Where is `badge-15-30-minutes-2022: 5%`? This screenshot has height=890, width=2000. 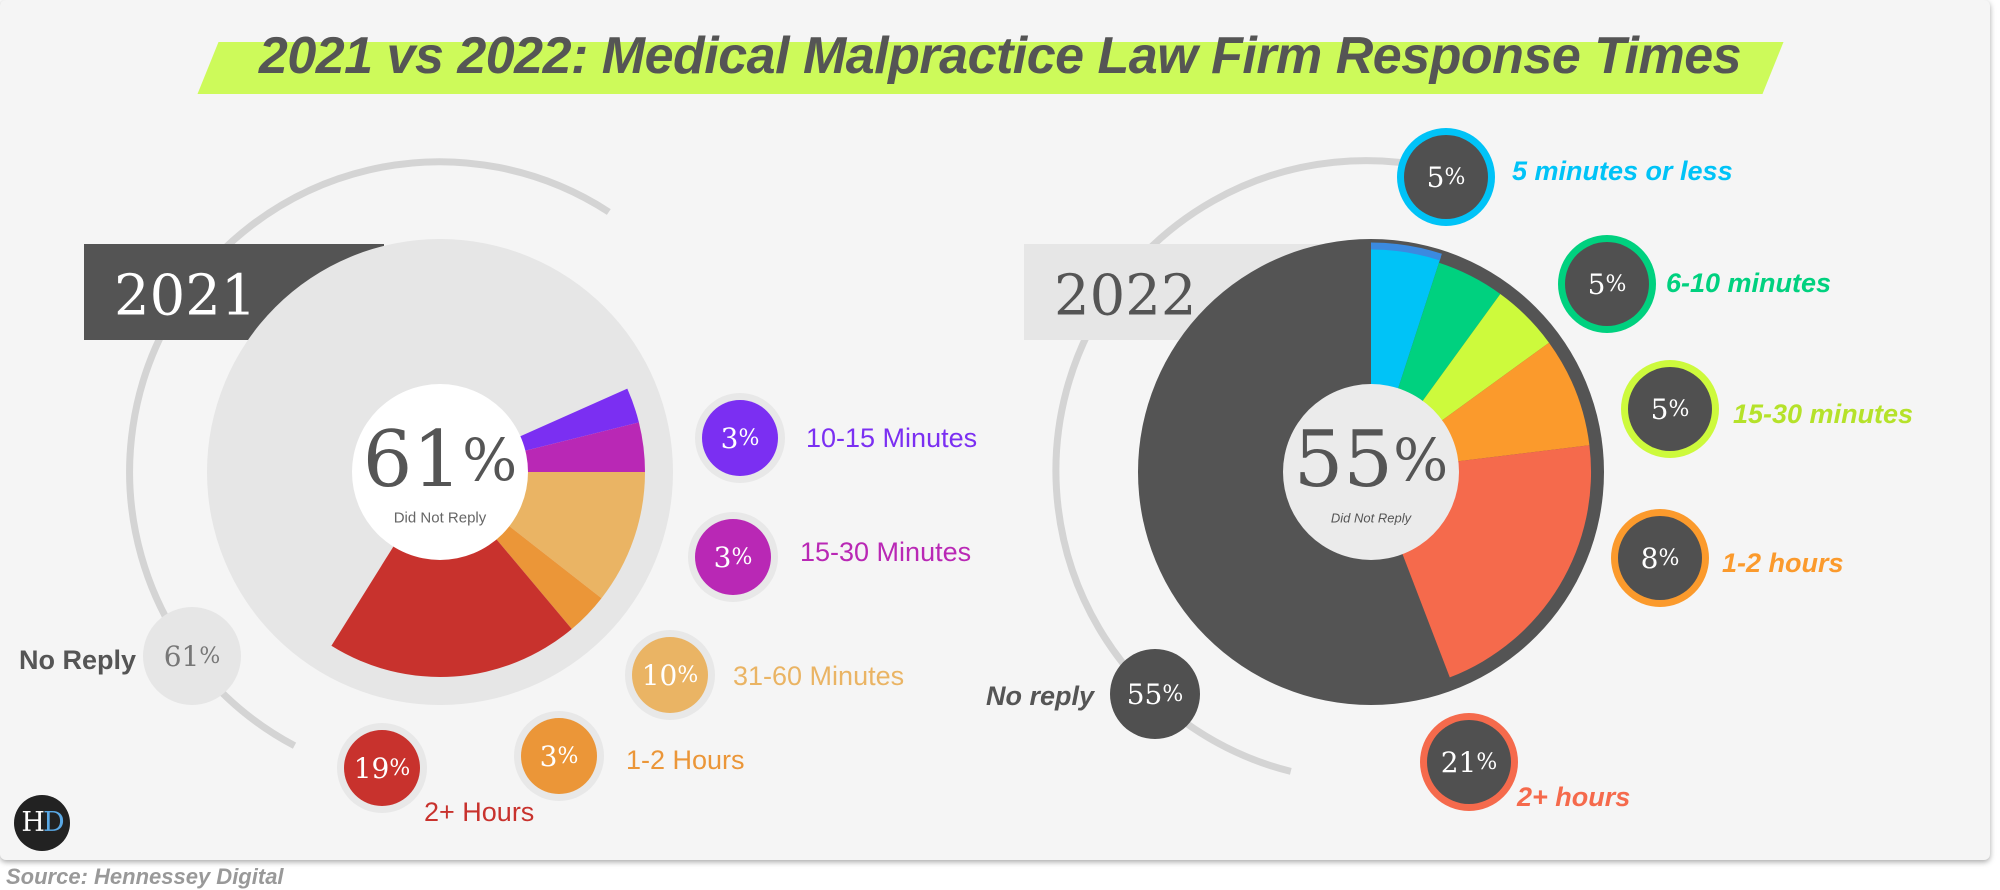 badge-15-30-minutes-2022: 5% is located at coordinates (1670, 409).